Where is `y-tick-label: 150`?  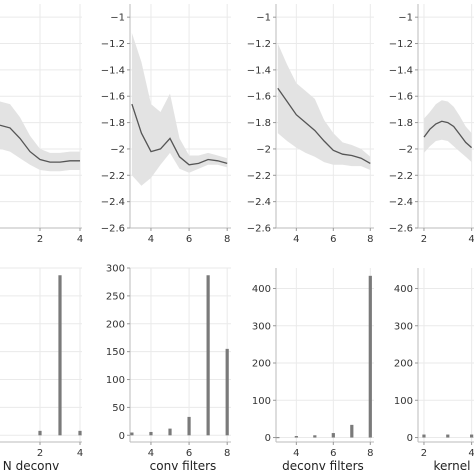
y-tick-label: 150 is located at coordinates (115, 352).